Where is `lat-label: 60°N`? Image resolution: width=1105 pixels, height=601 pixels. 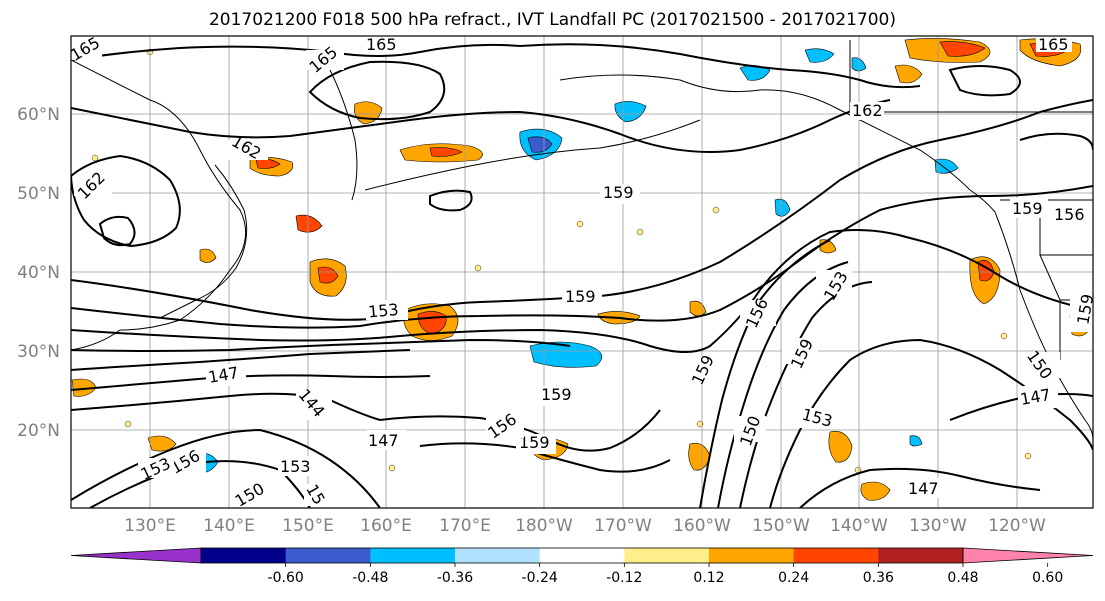
lat-label: 60°N is located at coordinates (38, 115).